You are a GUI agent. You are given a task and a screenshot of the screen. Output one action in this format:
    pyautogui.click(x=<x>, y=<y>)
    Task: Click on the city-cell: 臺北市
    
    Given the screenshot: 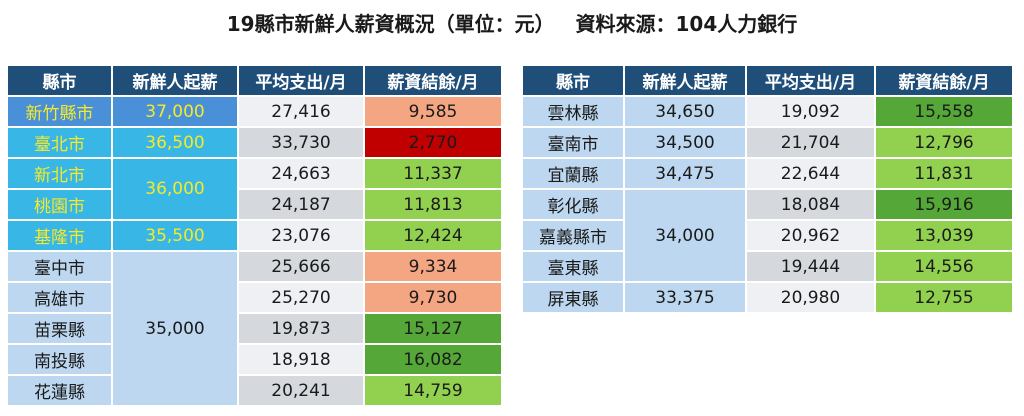 What is the action you would take?
    pyautogui.click(x=59, y=142)
    